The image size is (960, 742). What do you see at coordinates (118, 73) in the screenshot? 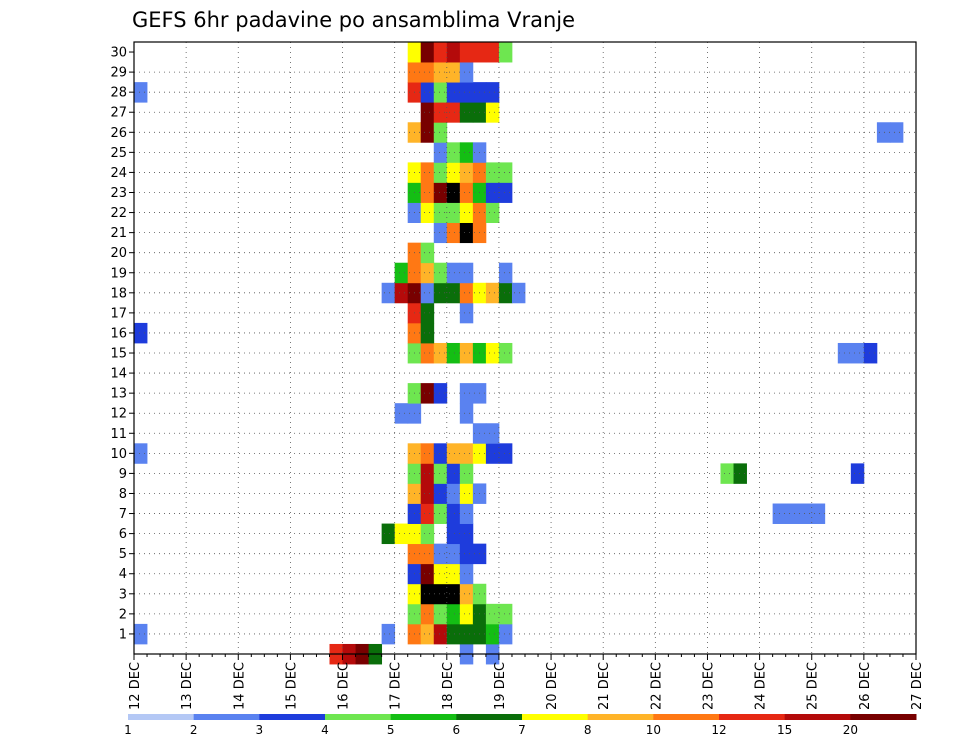
I see `y-tick-label: 29` at bounding box center [118, 73].